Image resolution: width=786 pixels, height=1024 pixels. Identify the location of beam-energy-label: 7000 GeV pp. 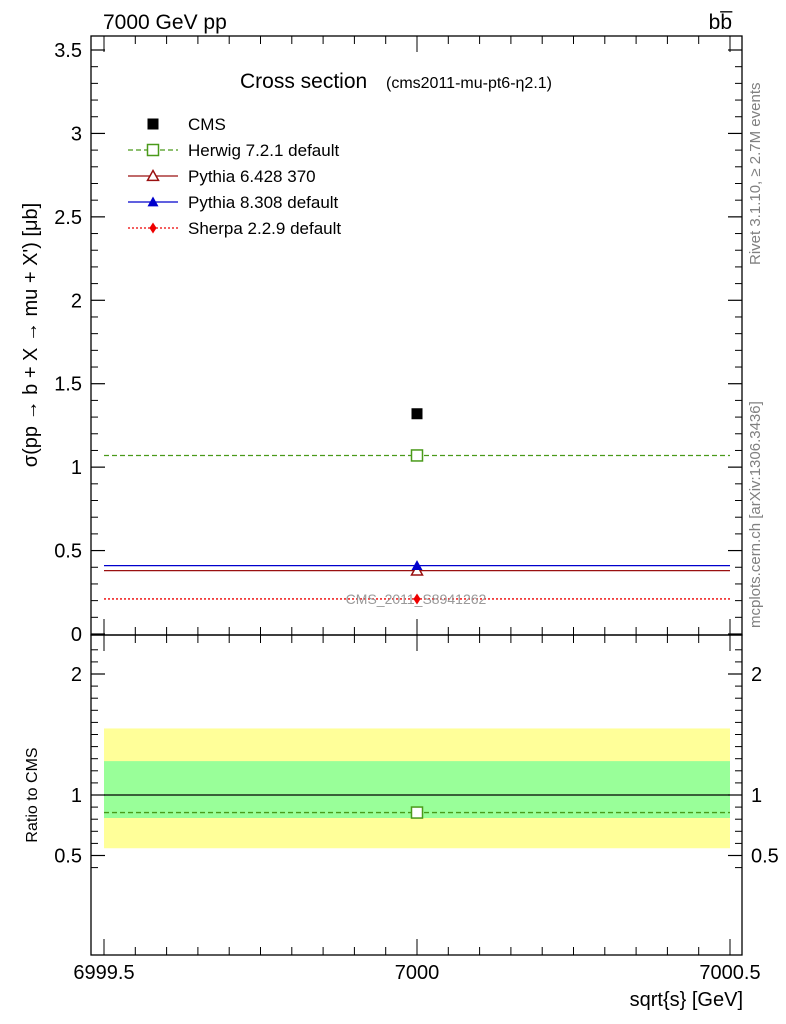
(165, 22).